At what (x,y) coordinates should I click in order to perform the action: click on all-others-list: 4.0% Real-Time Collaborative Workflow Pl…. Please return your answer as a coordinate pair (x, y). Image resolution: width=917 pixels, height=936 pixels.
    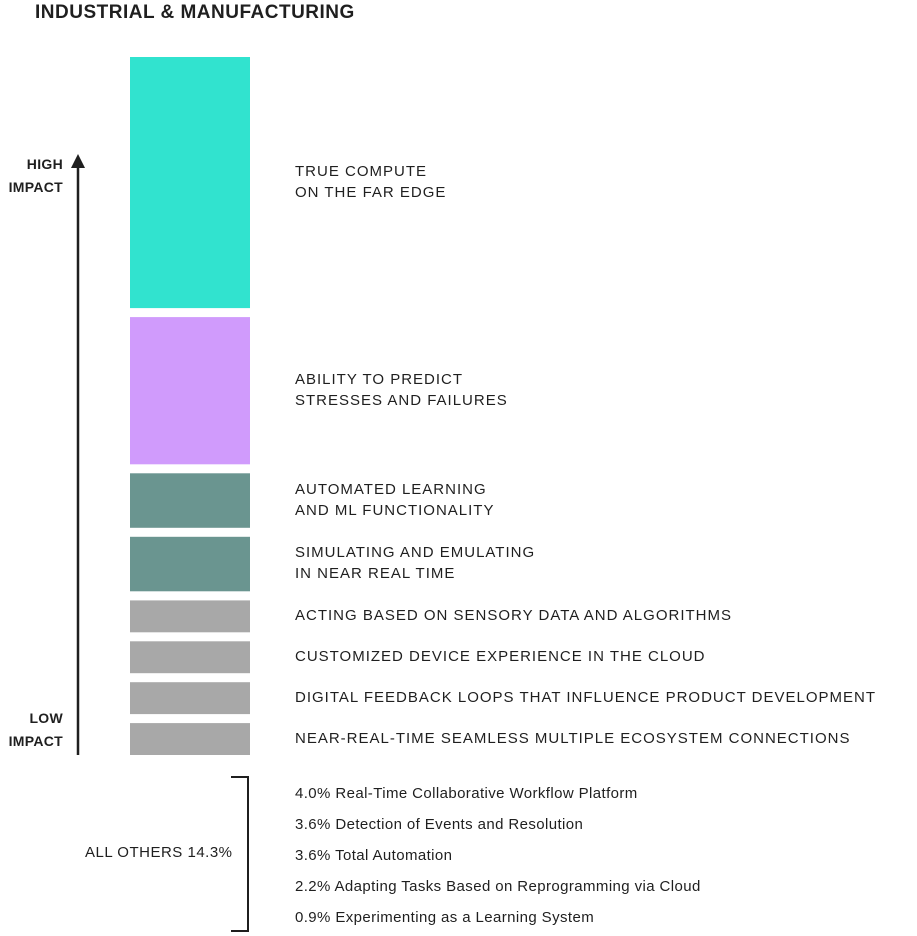
    Looking at the image, I should click on (498, 858).